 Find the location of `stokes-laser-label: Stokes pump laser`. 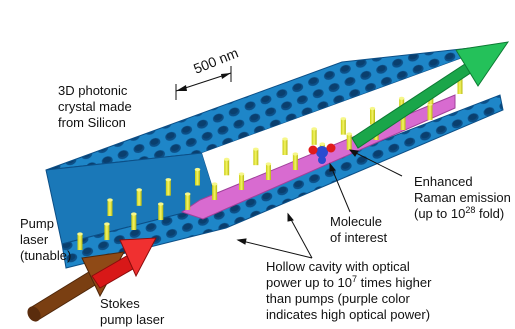

stokes-laser-label: Stokes pump laser is located at coordinates (132, 311).